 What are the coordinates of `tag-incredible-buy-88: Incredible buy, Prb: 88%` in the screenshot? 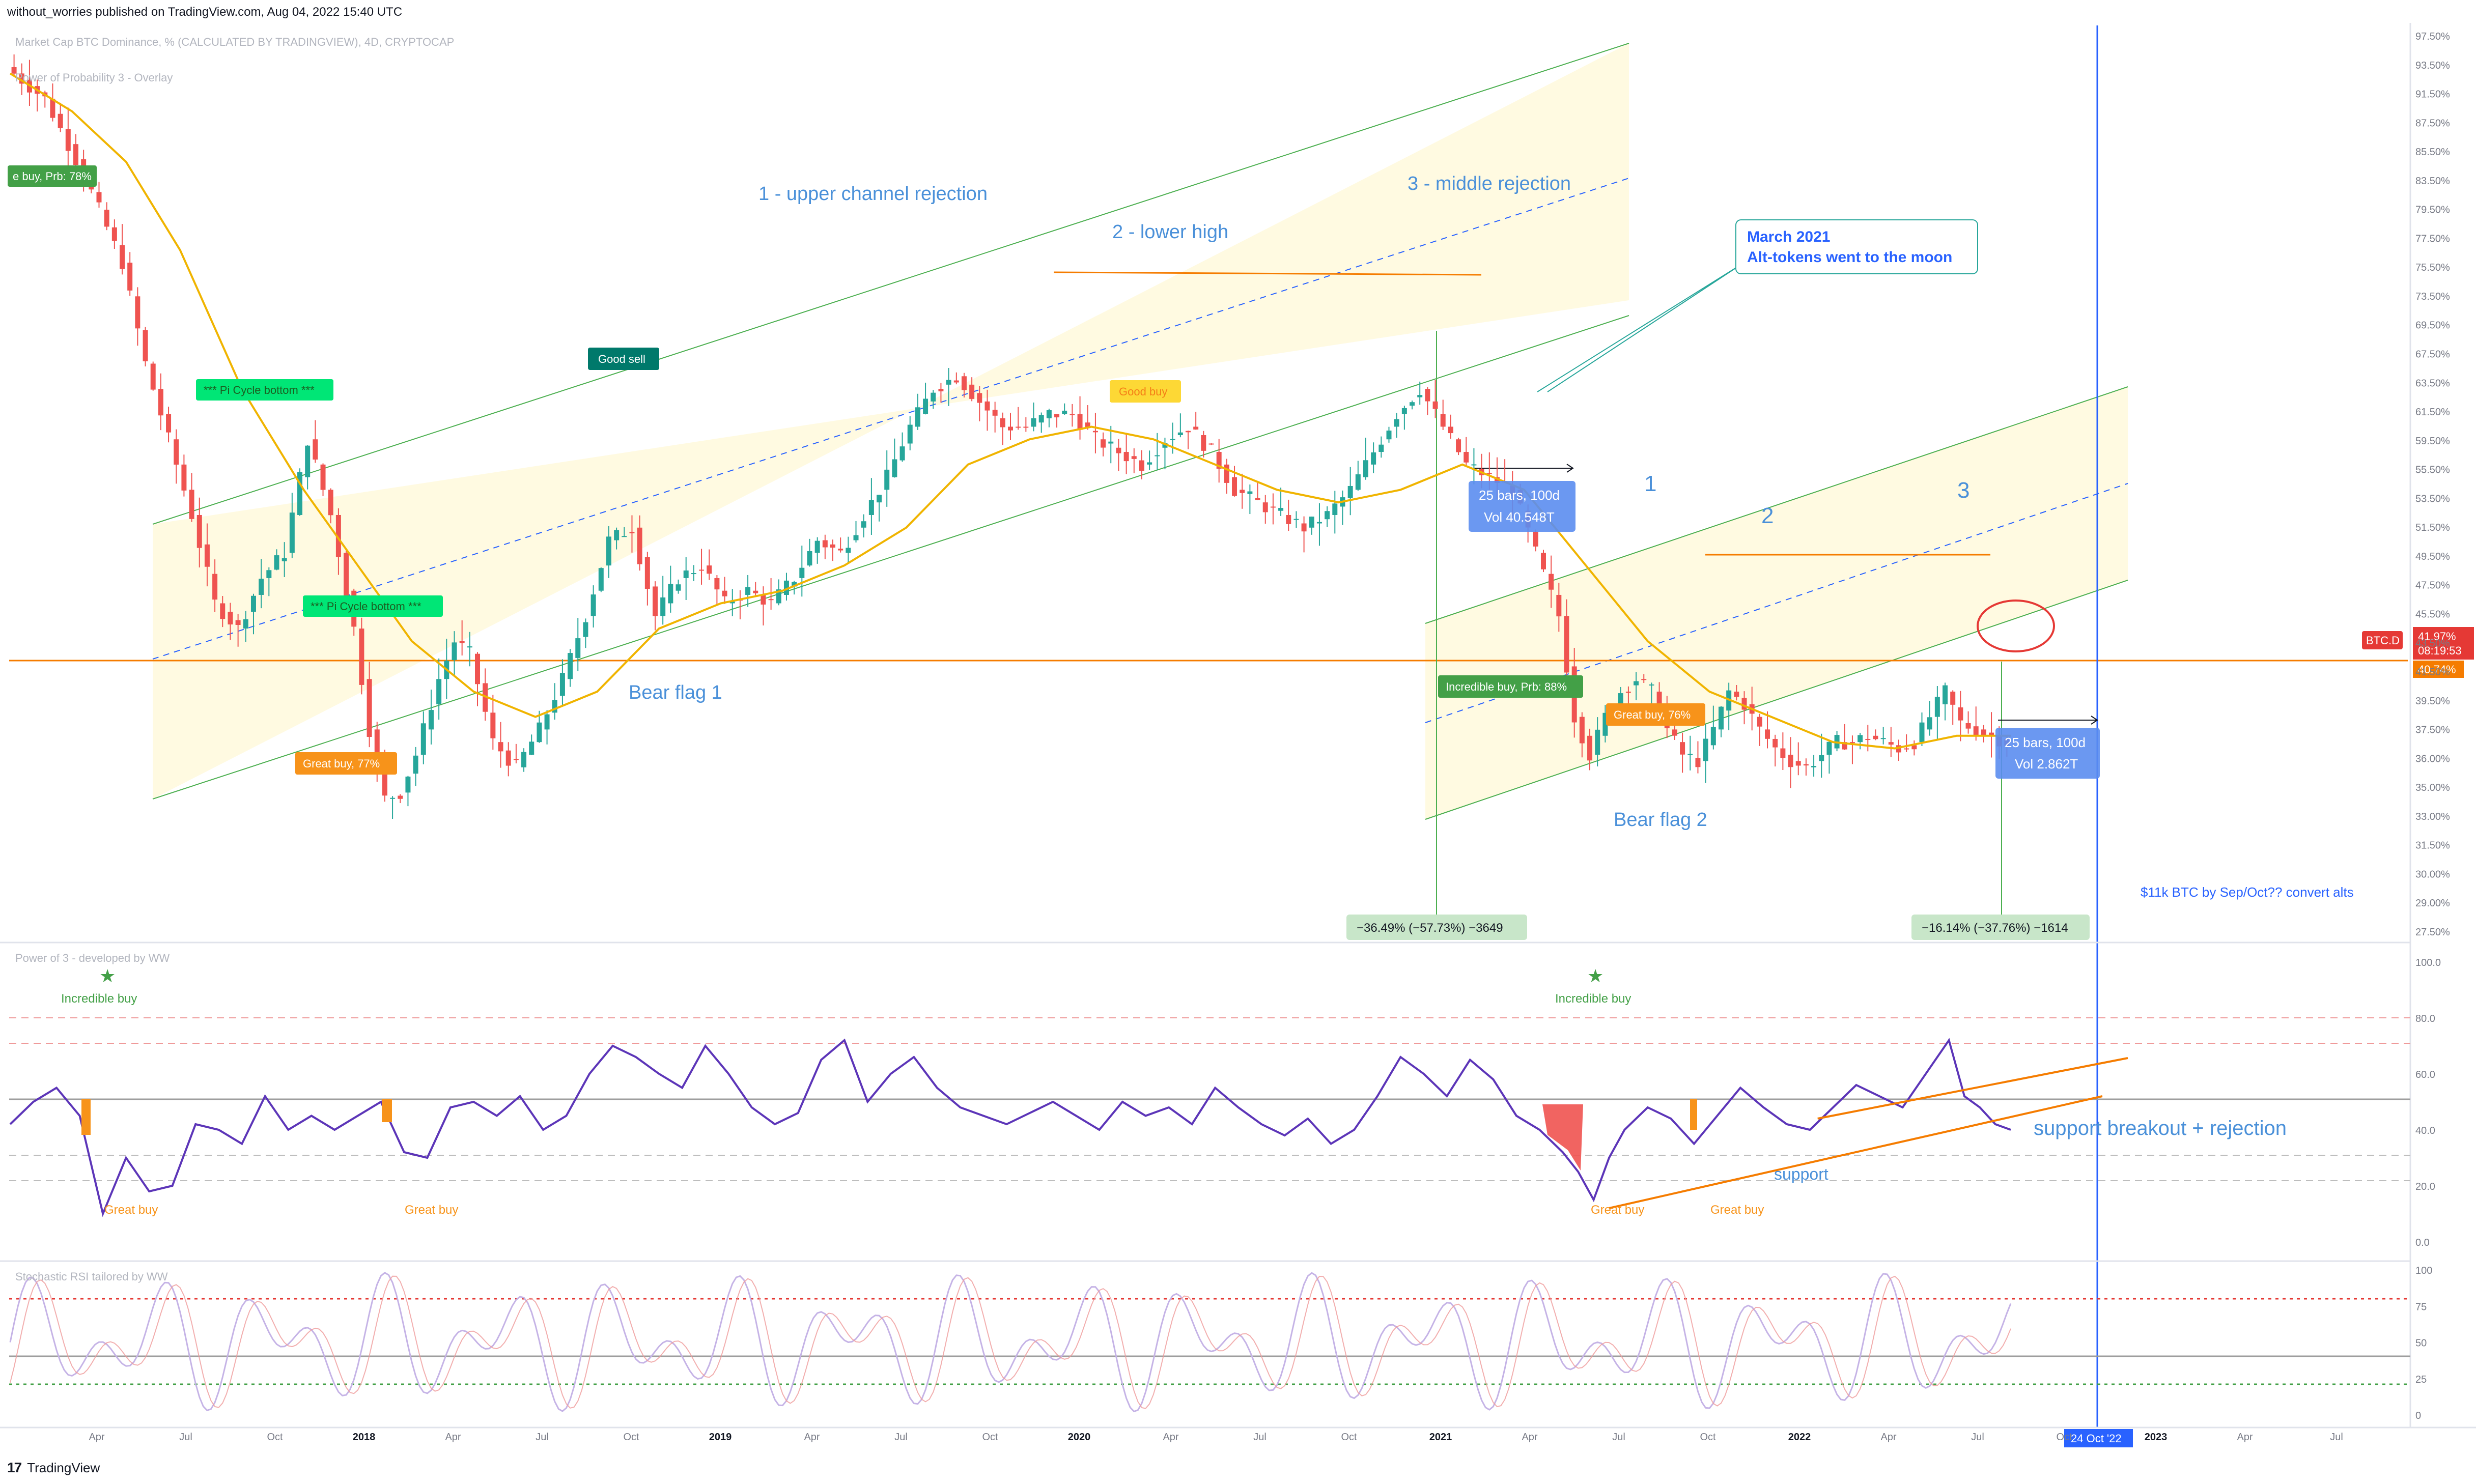 It's located at (1510, 687).